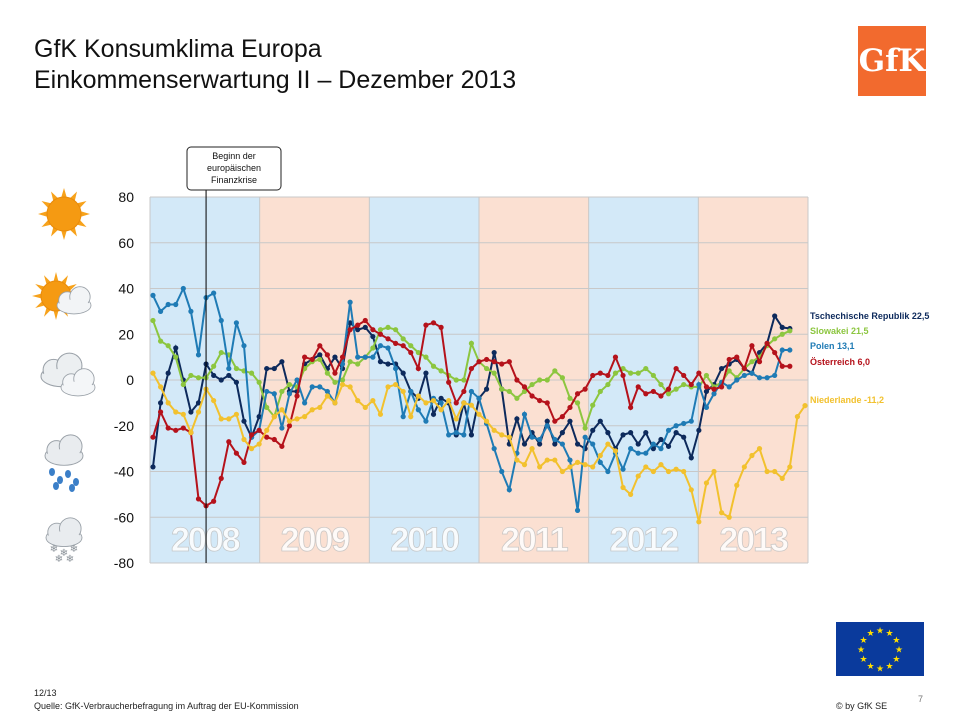 The image size is (960, 720). What do you see at coordinates (315, 540) in the screenshot?
I see `year-label-2009: 2009` at bounding box center [315, 540].